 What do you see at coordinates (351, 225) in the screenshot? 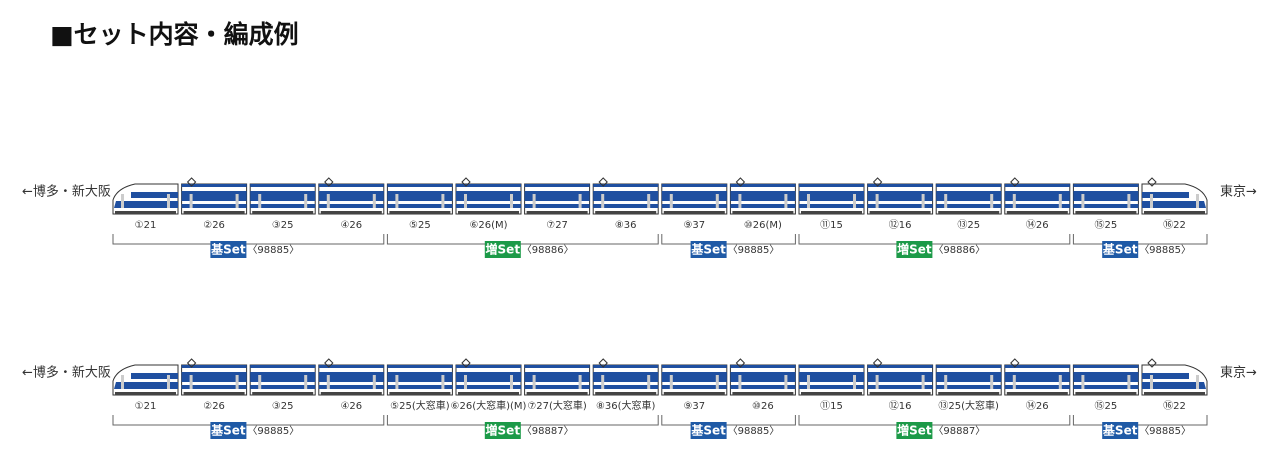
I see `car-label: ④26` at bounding box center [351, 225].